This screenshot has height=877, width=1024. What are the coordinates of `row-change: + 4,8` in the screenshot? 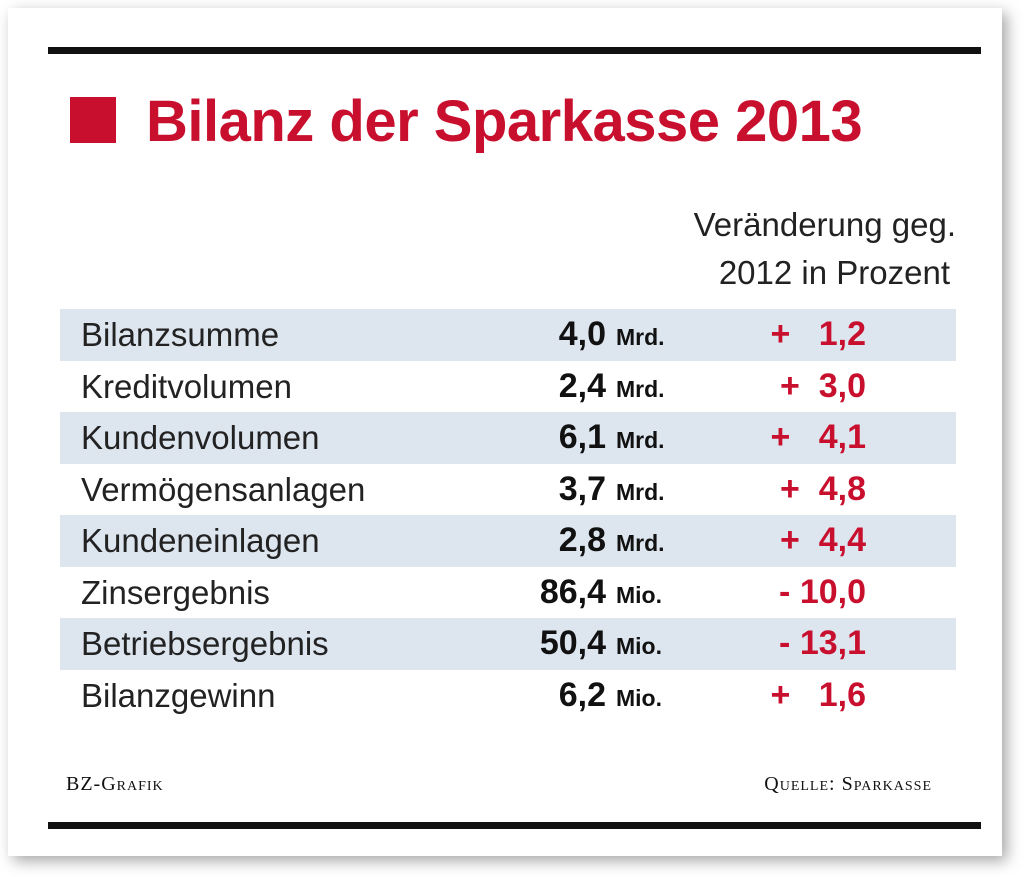 It's located at (822, 488).